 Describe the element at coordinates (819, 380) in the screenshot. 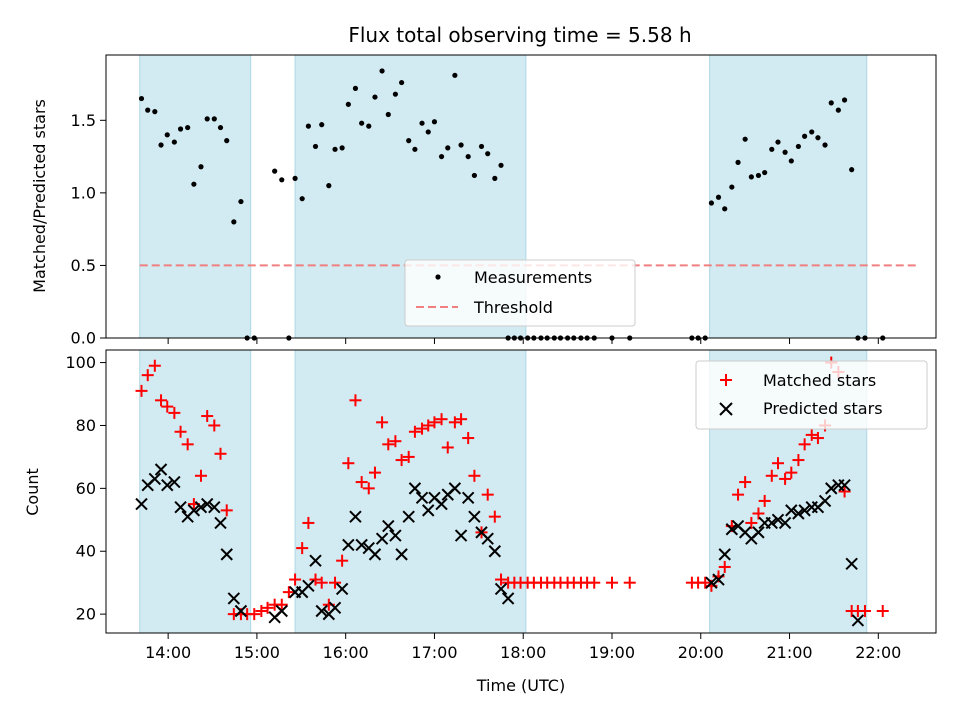

I see `legend-label-matched: Matched stars` at that location.